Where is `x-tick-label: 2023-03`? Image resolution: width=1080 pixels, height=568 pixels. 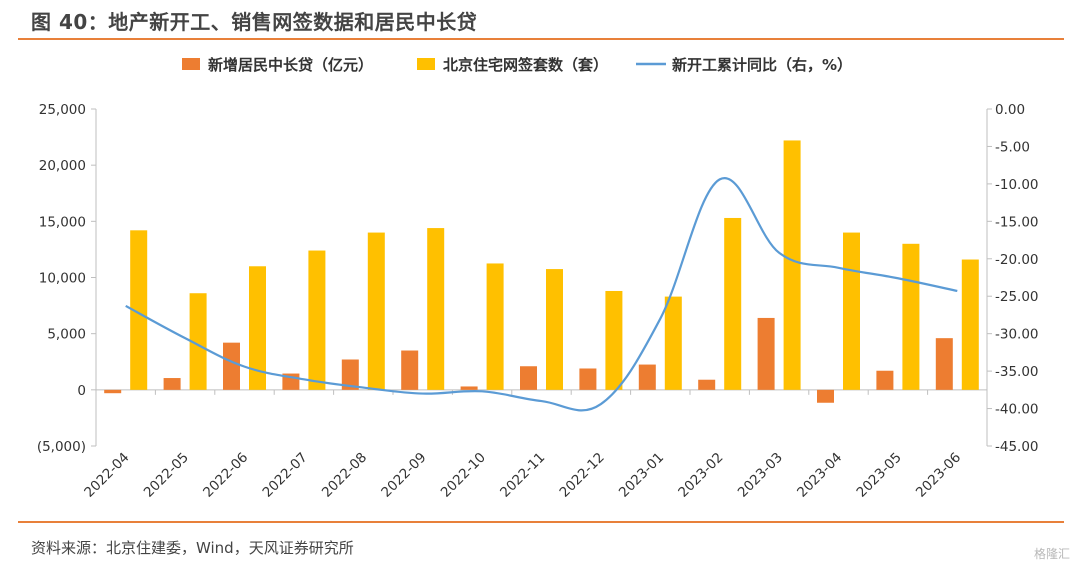
x-tick-label: 2023-03 is located at coordinates (760, 475).